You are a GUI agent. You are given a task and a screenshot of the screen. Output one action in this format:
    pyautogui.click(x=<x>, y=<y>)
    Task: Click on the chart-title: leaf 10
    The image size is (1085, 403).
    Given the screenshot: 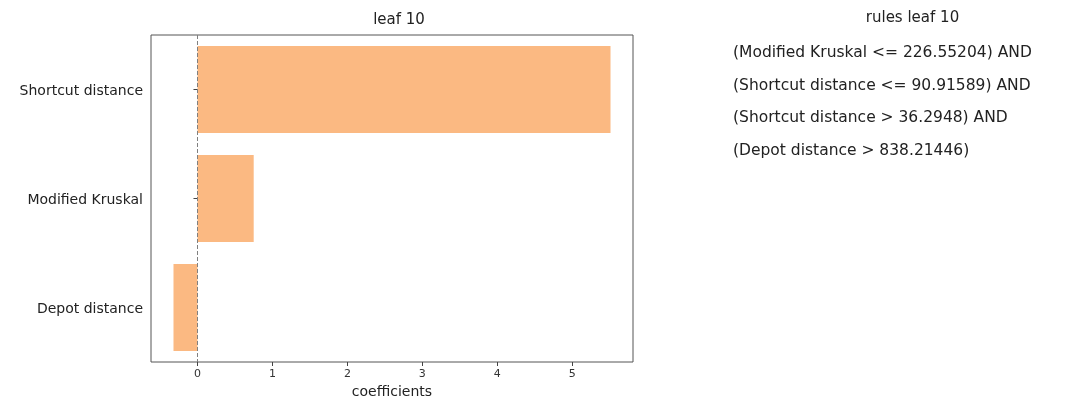 What is the action you would take?
    pyautogui.click(x=399, y=18)
    